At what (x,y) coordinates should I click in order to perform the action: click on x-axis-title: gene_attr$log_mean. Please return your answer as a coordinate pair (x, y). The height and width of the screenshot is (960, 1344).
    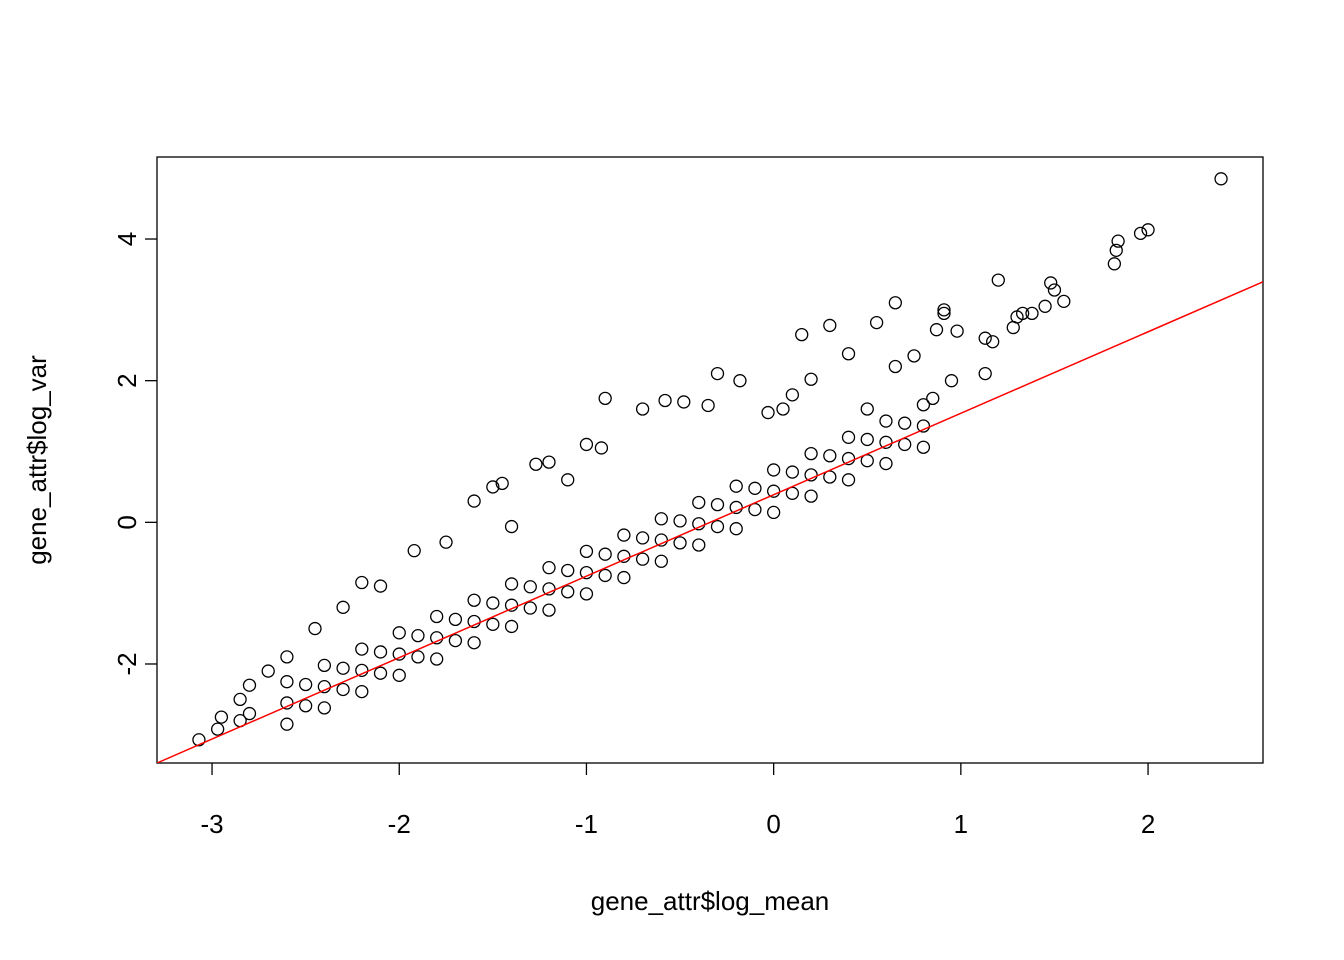
    Looking at the image, I should click on (710, 901).